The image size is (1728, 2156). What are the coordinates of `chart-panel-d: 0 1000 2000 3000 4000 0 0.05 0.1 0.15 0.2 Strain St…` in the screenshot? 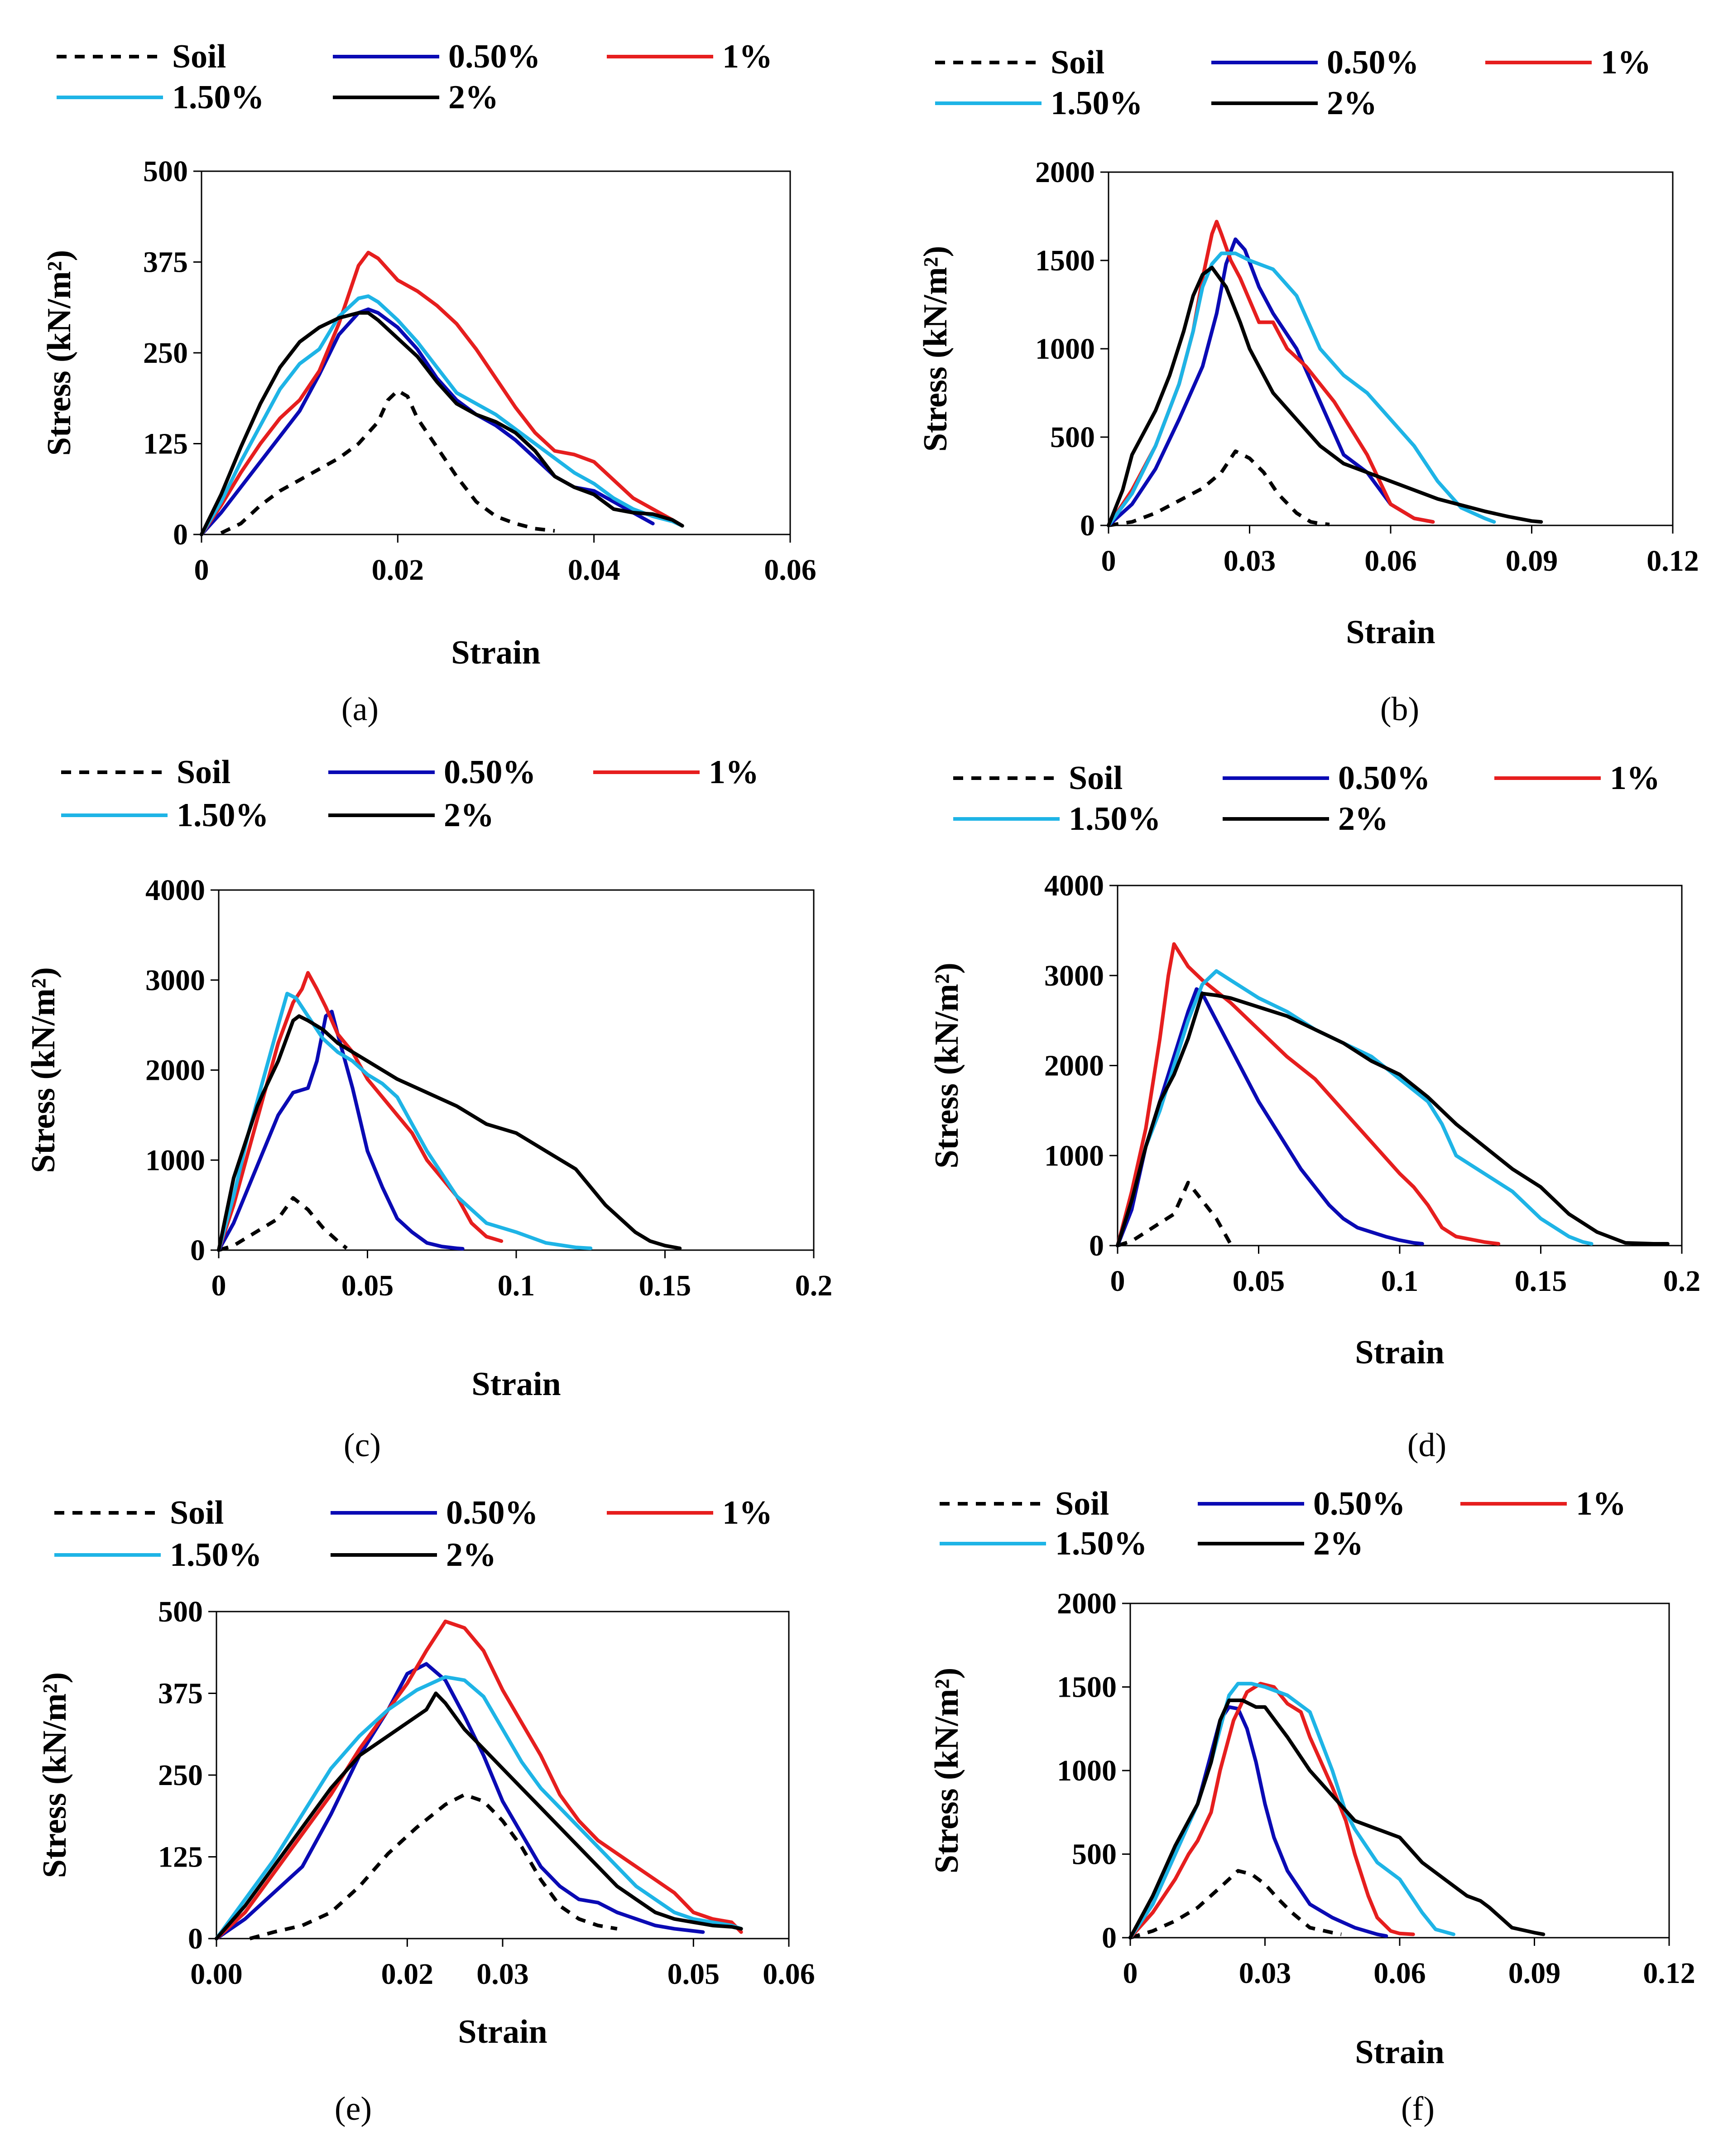 It's located at (1314, 1112).